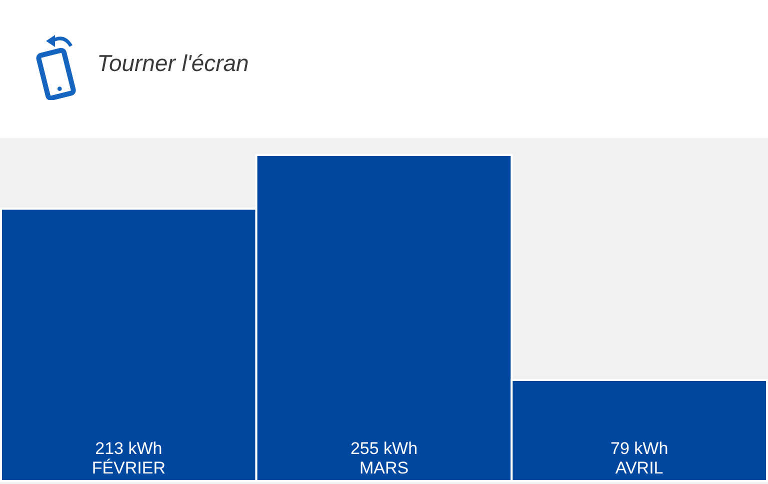 The width and height of the screenshot is (768, 484). What do you see at coordinates (384, 448) in the screenshot?
I see `data-label: 255 kWh` at bounding box center [384, 448].